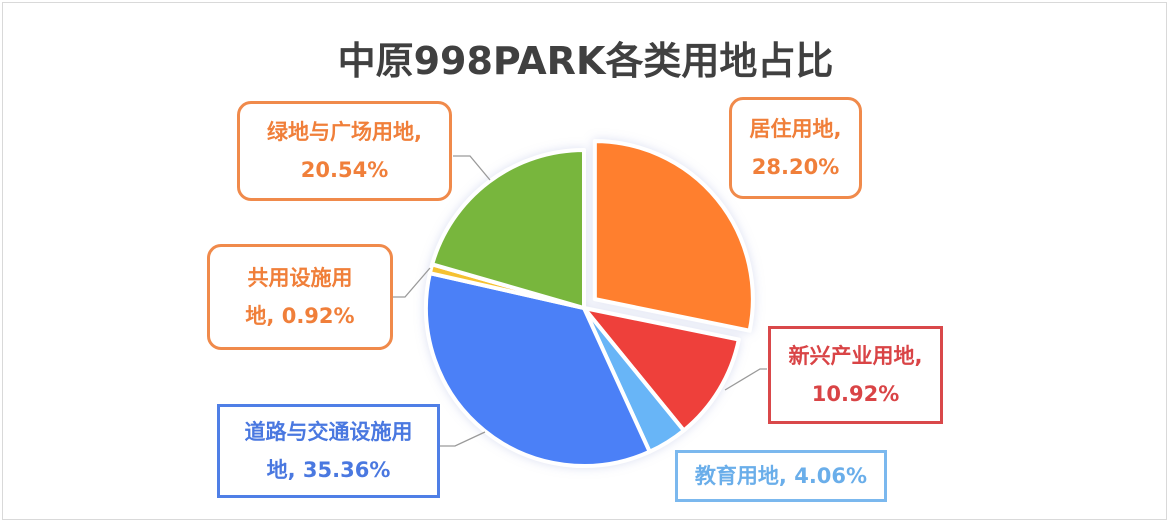 The width and height of the screenshot is (1171, 524). Describe the element at coordinates (585, 61) in the screenshot. I see `chart-title: 中原998PARK各类用地占比` at that location.